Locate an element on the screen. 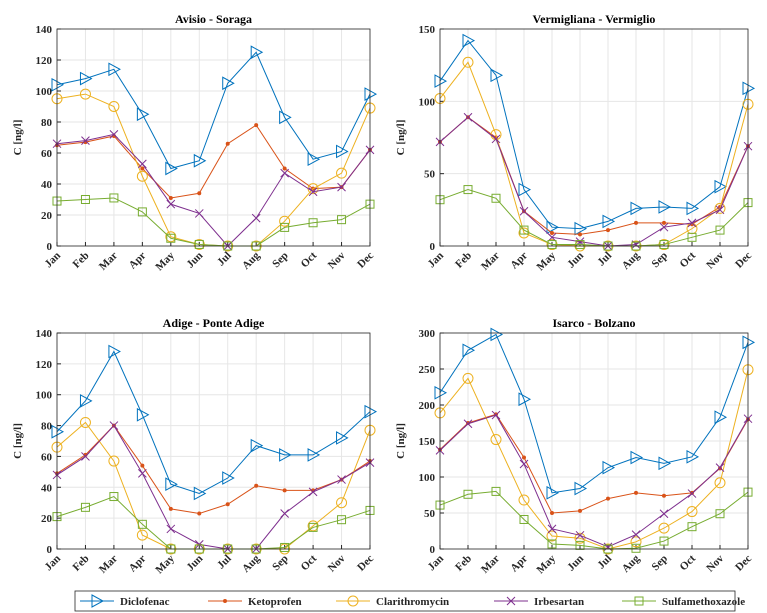 The height and width of the screenshot is (613, 767). y-tick-label: 80 is located at coordinates (47, 123).